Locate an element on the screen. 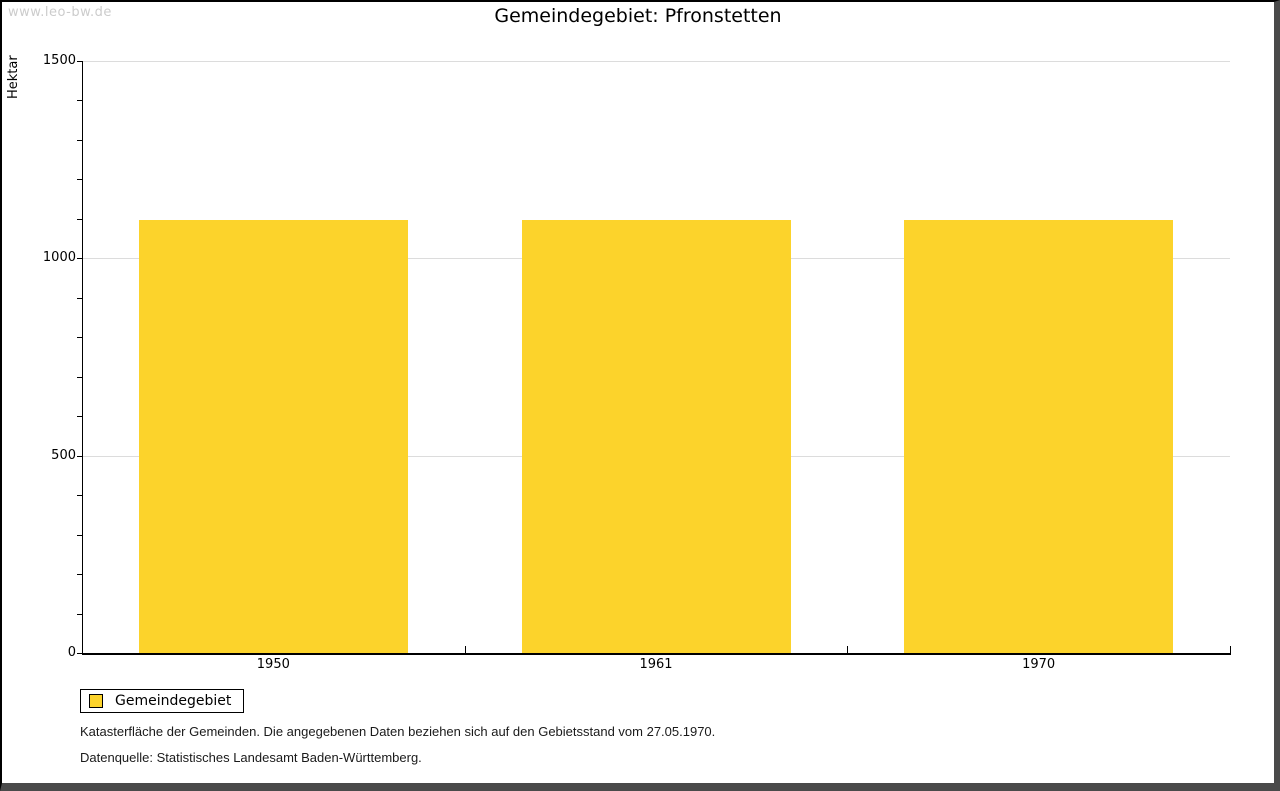 This screenshot has height=791, width=1280. x-label-1950: 1950 is located at coordinates (273, 664).